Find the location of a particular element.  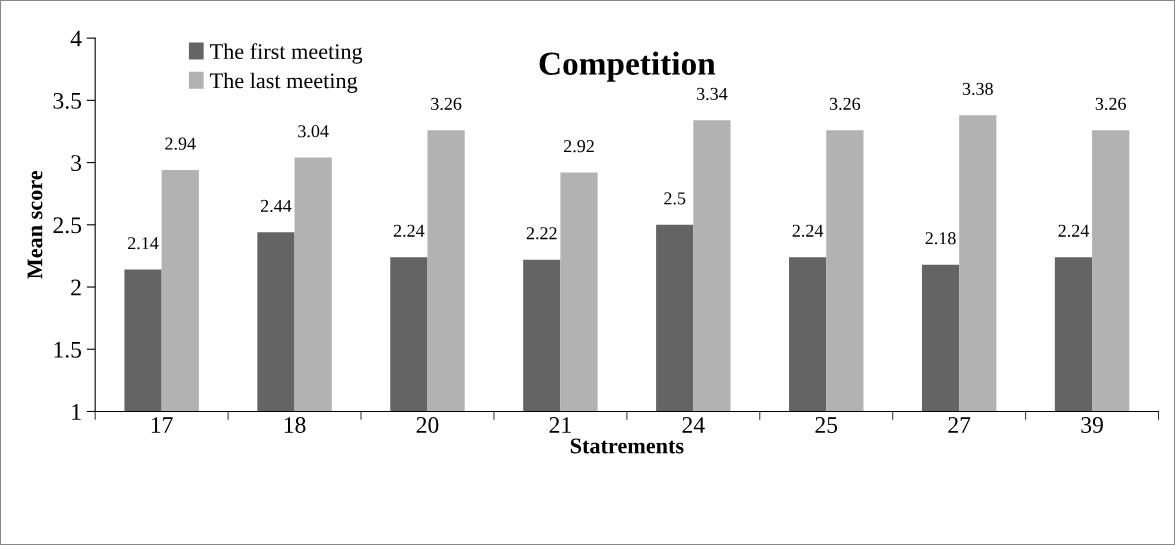

x-tick-label: 20 is located at coordinates (427, 425).